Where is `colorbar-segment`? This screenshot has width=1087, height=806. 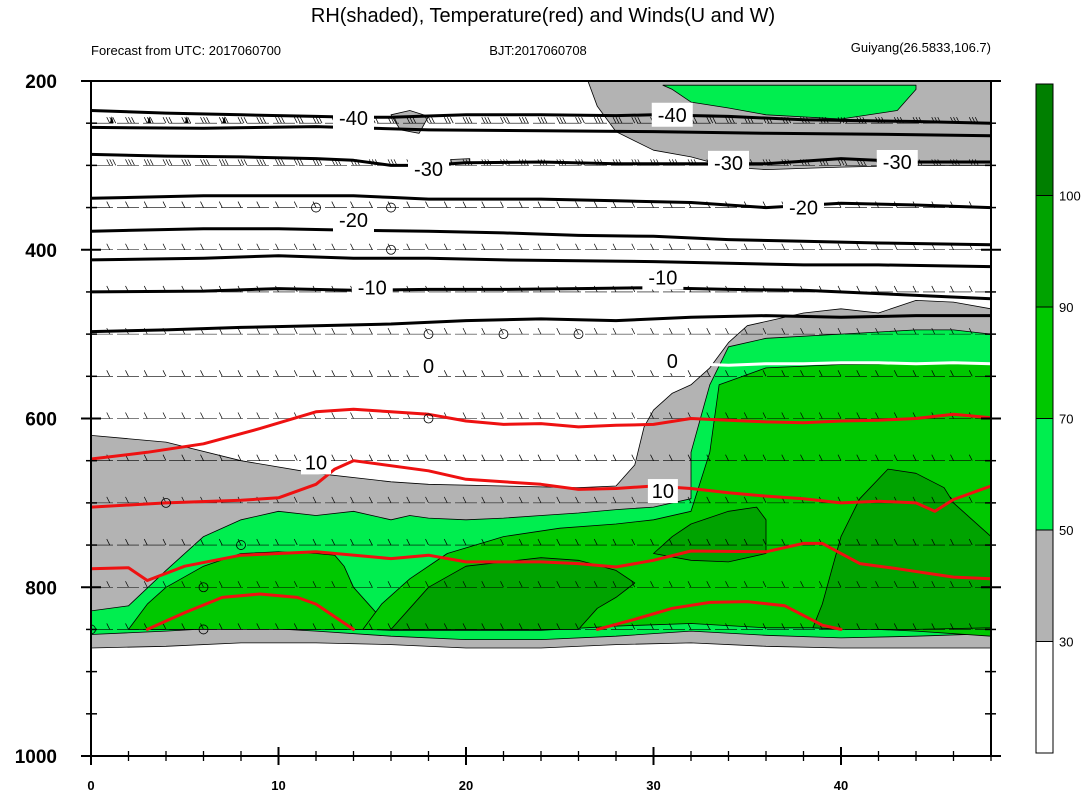
colorbar-segment is located at coordinates (1044, 474).